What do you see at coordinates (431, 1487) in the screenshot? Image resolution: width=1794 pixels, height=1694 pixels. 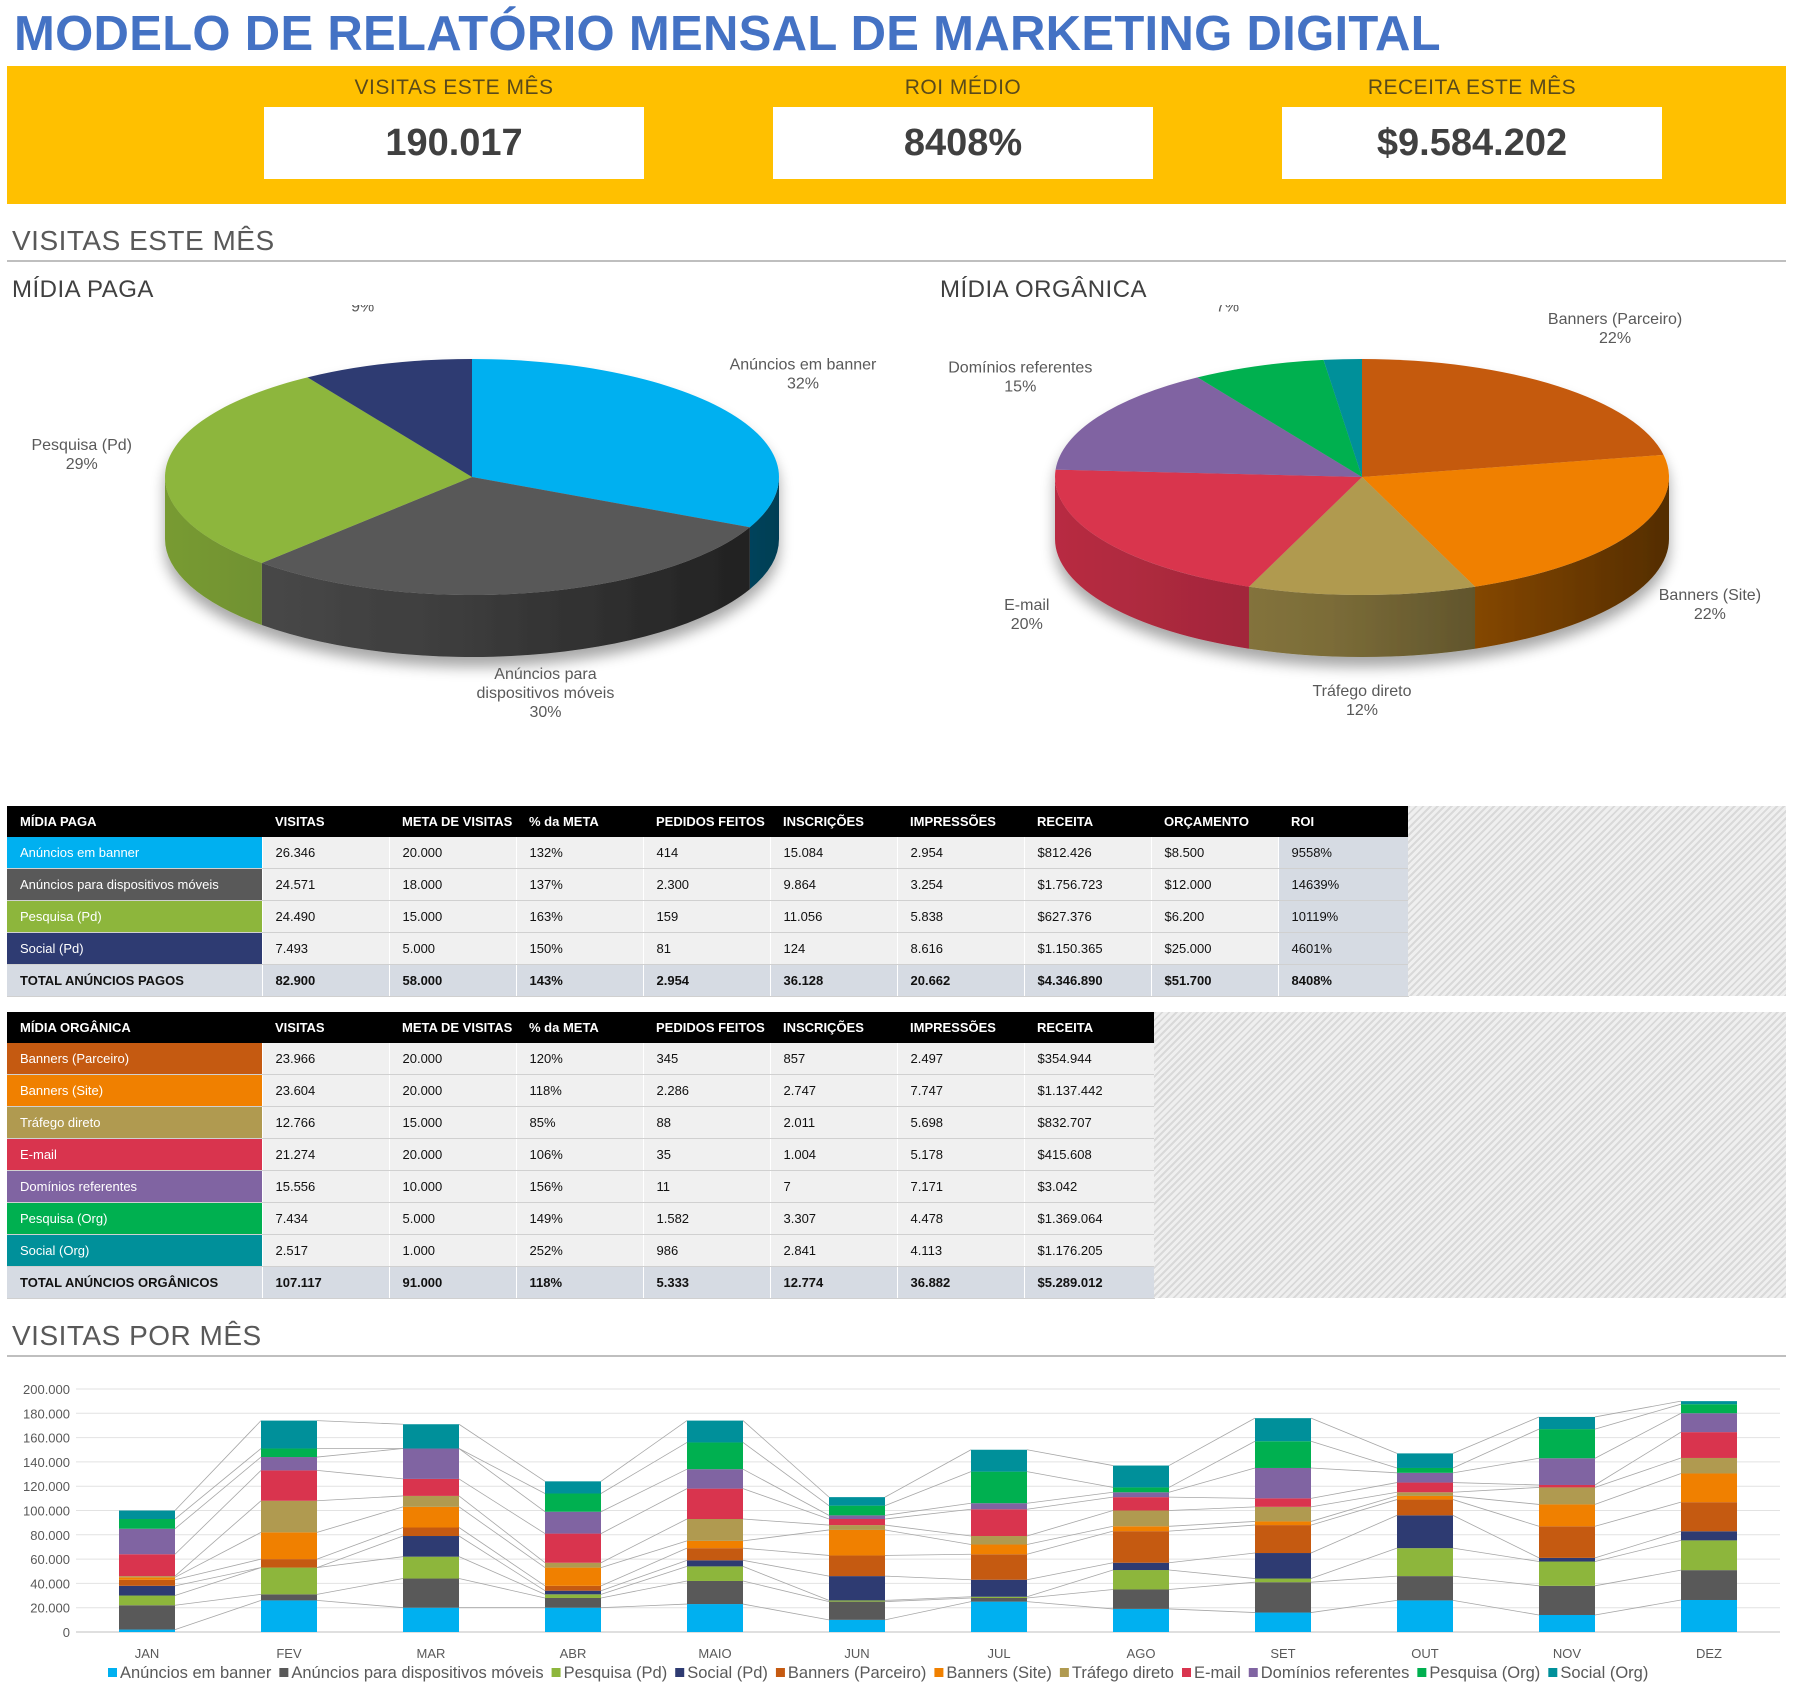 I see `bar-e-mail-mar` at bounding box center [431, 1487].